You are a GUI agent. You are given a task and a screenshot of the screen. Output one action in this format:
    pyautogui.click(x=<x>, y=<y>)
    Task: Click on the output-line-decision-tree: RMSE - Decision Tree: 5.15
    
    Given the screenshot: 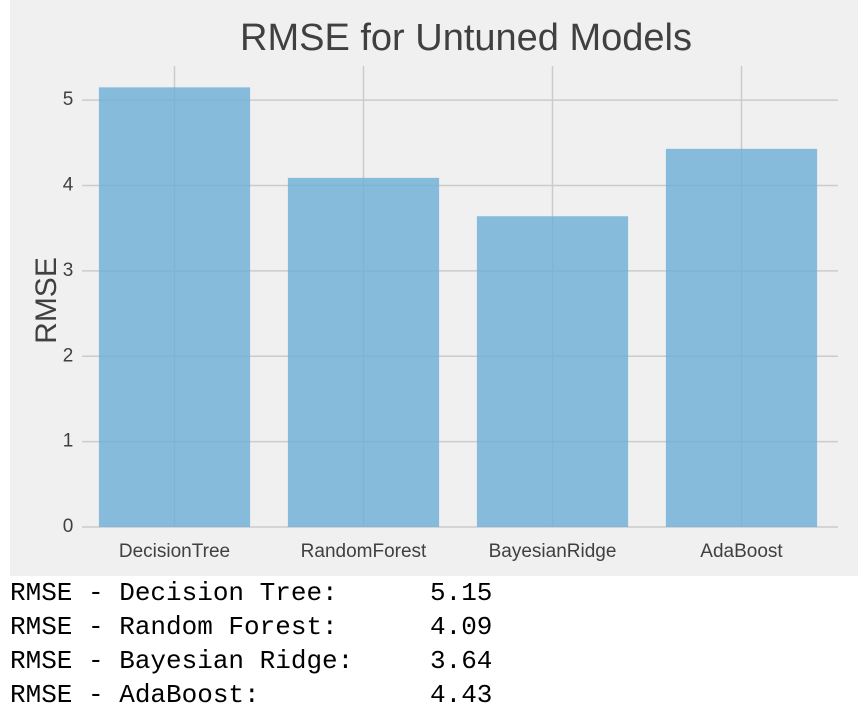 What is the action you would take?
    pyautogui.click(x=430, y=593)
    